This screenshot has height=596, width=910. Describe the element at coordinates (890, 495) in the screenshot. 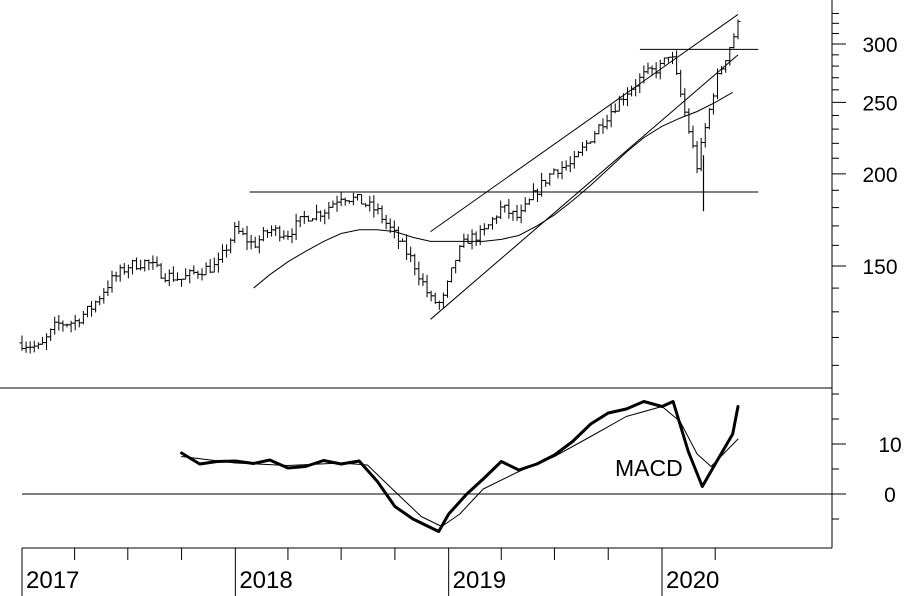

I see `macd-y-tick-label: 0` at that location.